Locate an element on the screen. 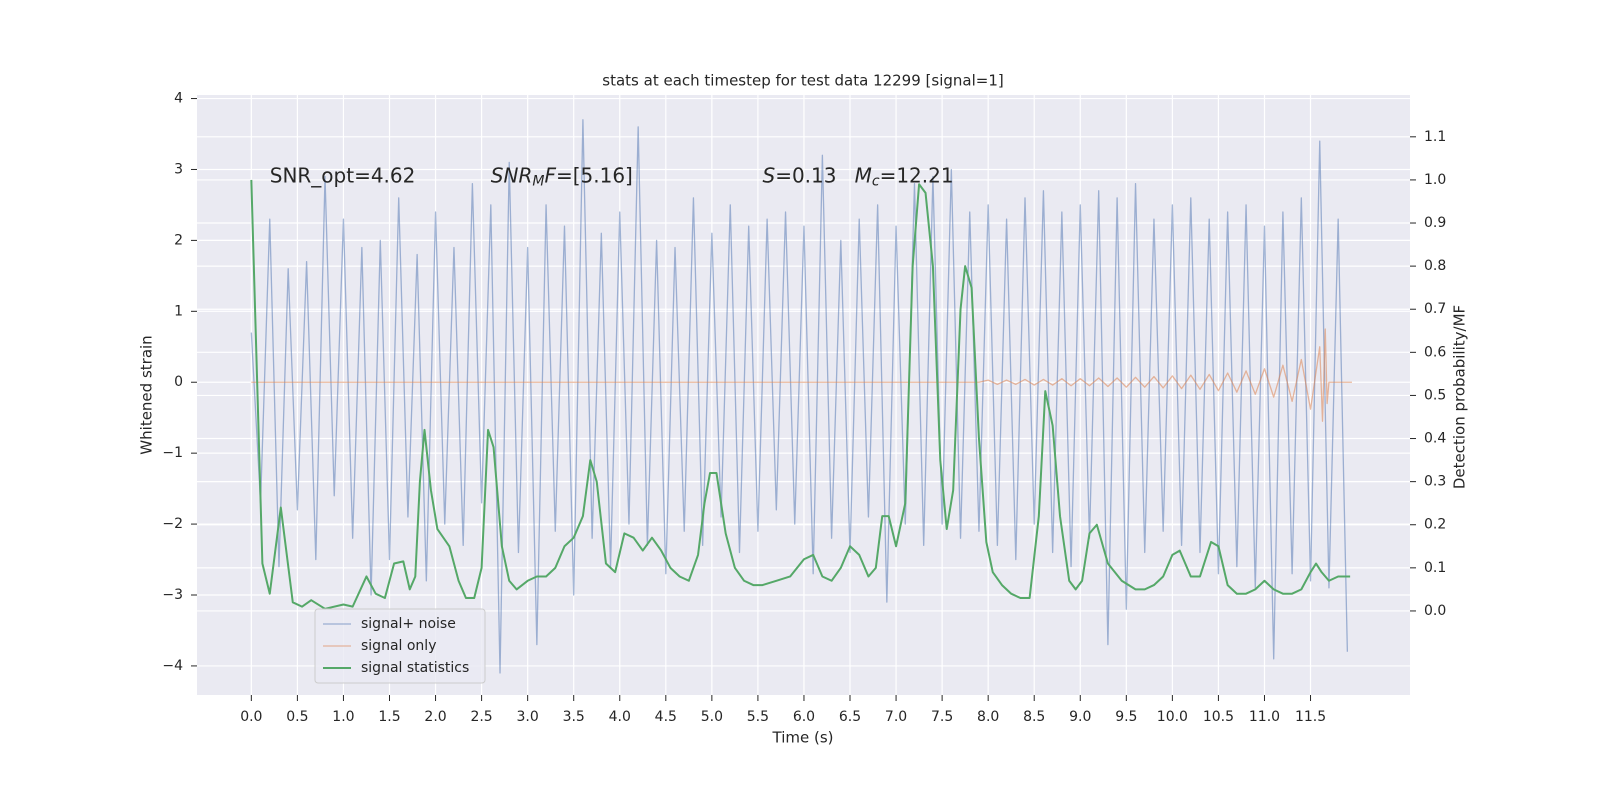 The width and height of the screenshot is (1600, 800). legend-label: signal only is located at coordinates (398, 646).